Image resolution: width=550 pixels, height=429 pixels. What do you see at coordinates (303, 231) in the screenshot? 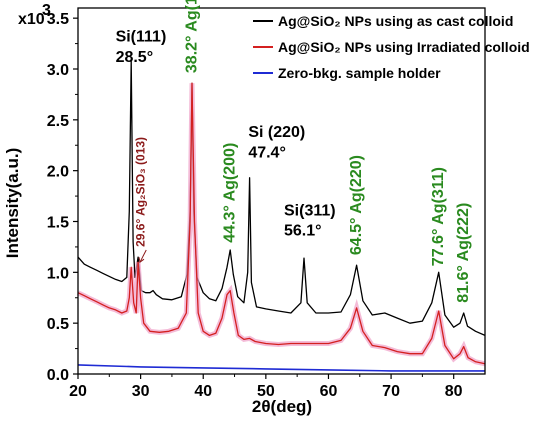
I see `peak-label: 56.1°` at bounding box center [303, 231].